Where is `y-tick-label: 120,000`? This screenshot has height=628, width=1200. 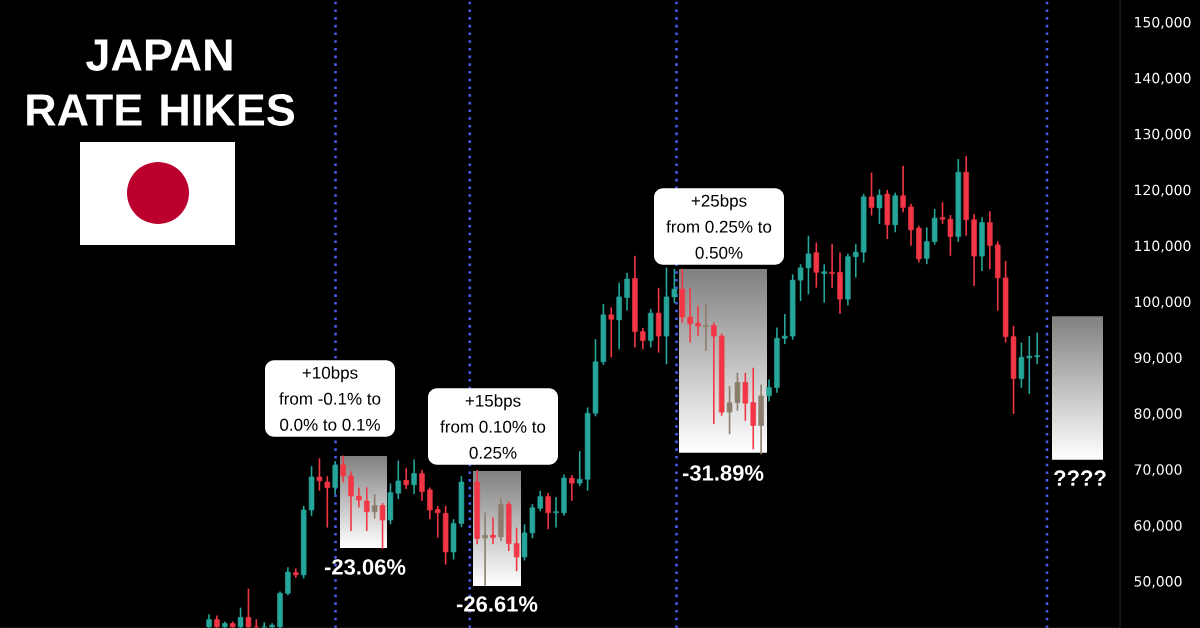
y-tick-label: 120,000 is located at coordinates (1163, 190).